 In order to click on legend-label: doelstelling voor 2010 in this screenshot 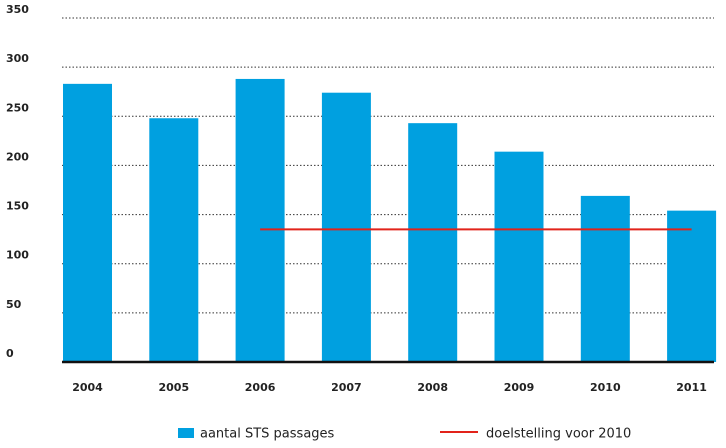, I will do `click(558, 434)`.